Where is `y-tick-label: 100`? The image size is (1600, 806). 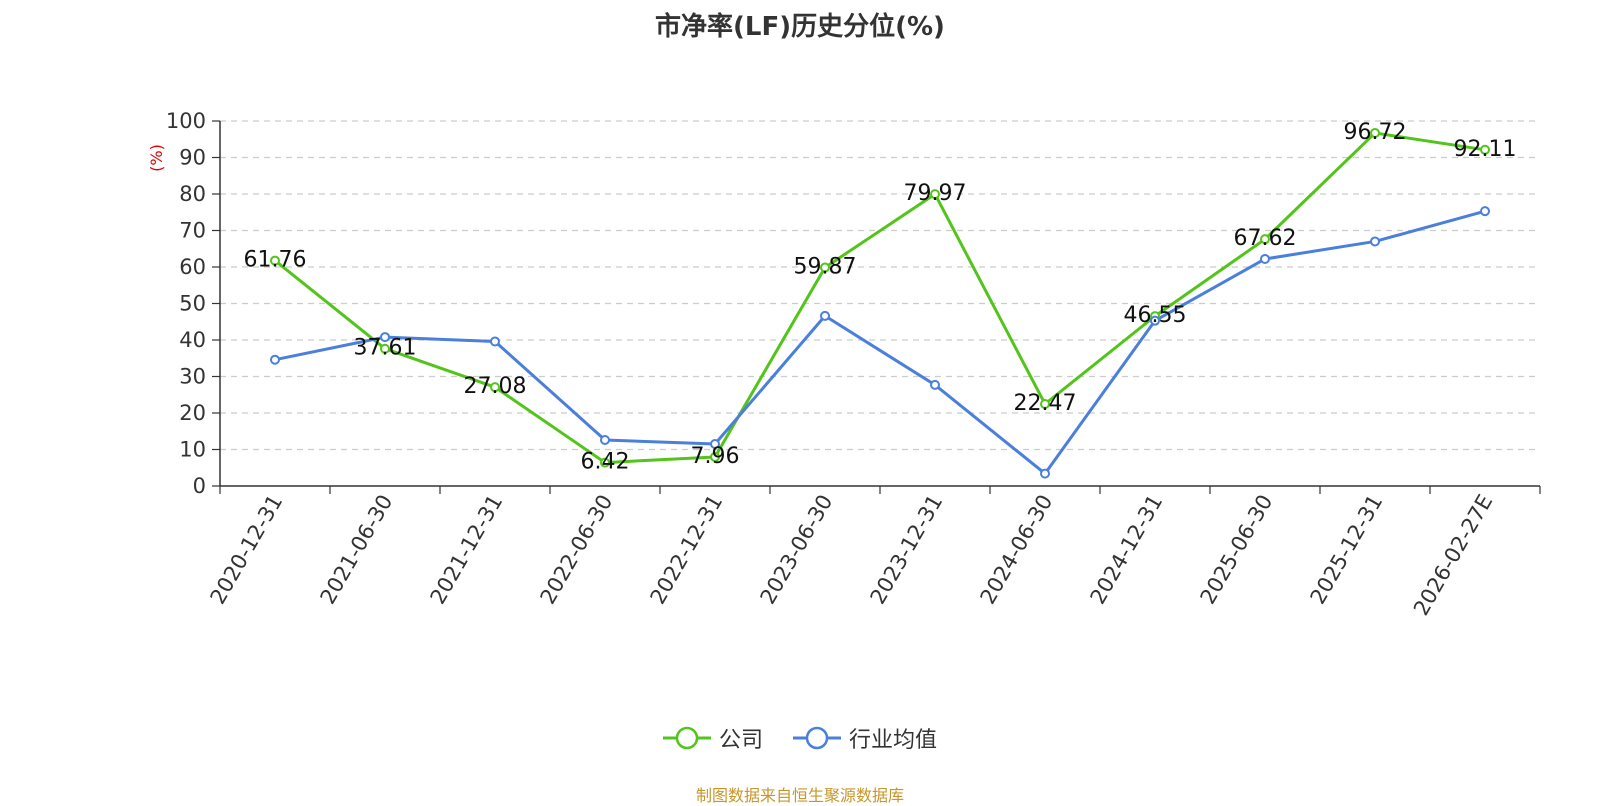 y-tick-label: 100 is located at coordinates (186, 121).